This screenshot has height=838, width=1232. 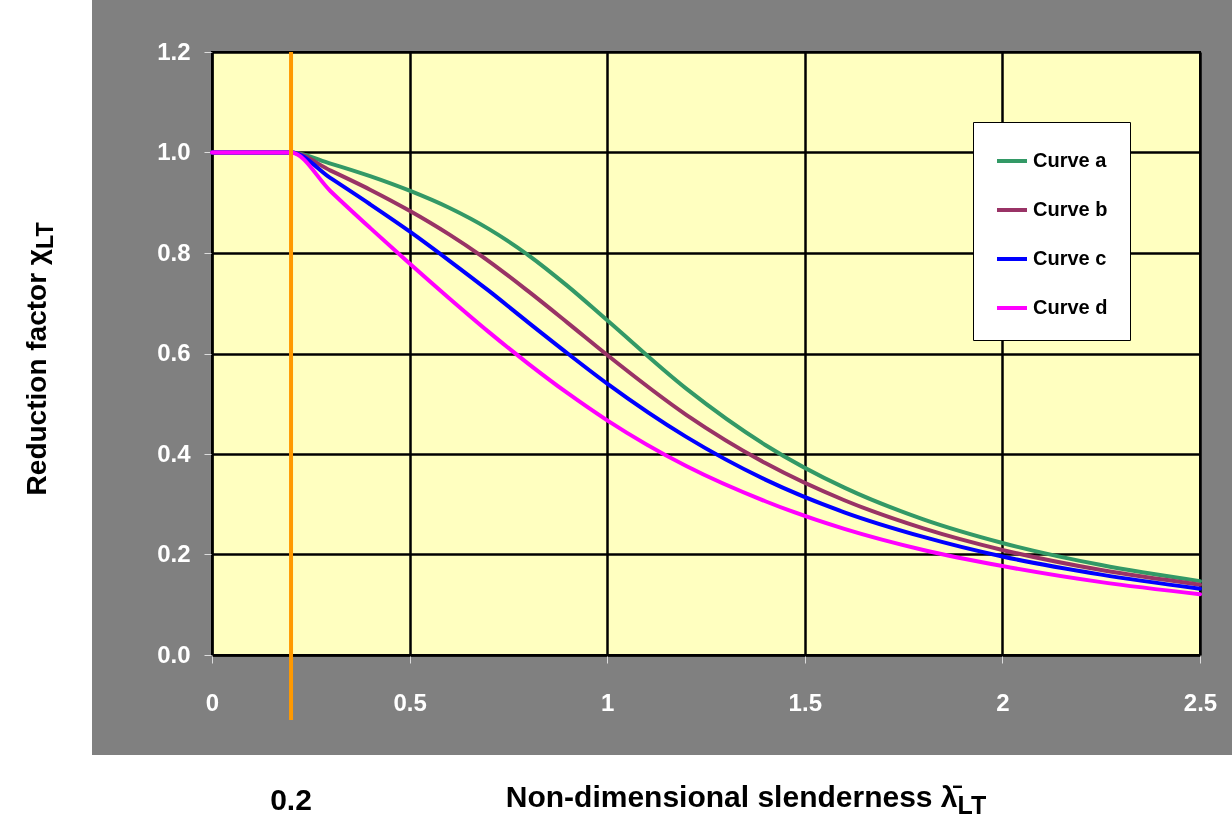 What do you see at coordinates (174, 51) in the screenshot?
I see `y-tick-label: 1.2` at bounding box center [174, 51].